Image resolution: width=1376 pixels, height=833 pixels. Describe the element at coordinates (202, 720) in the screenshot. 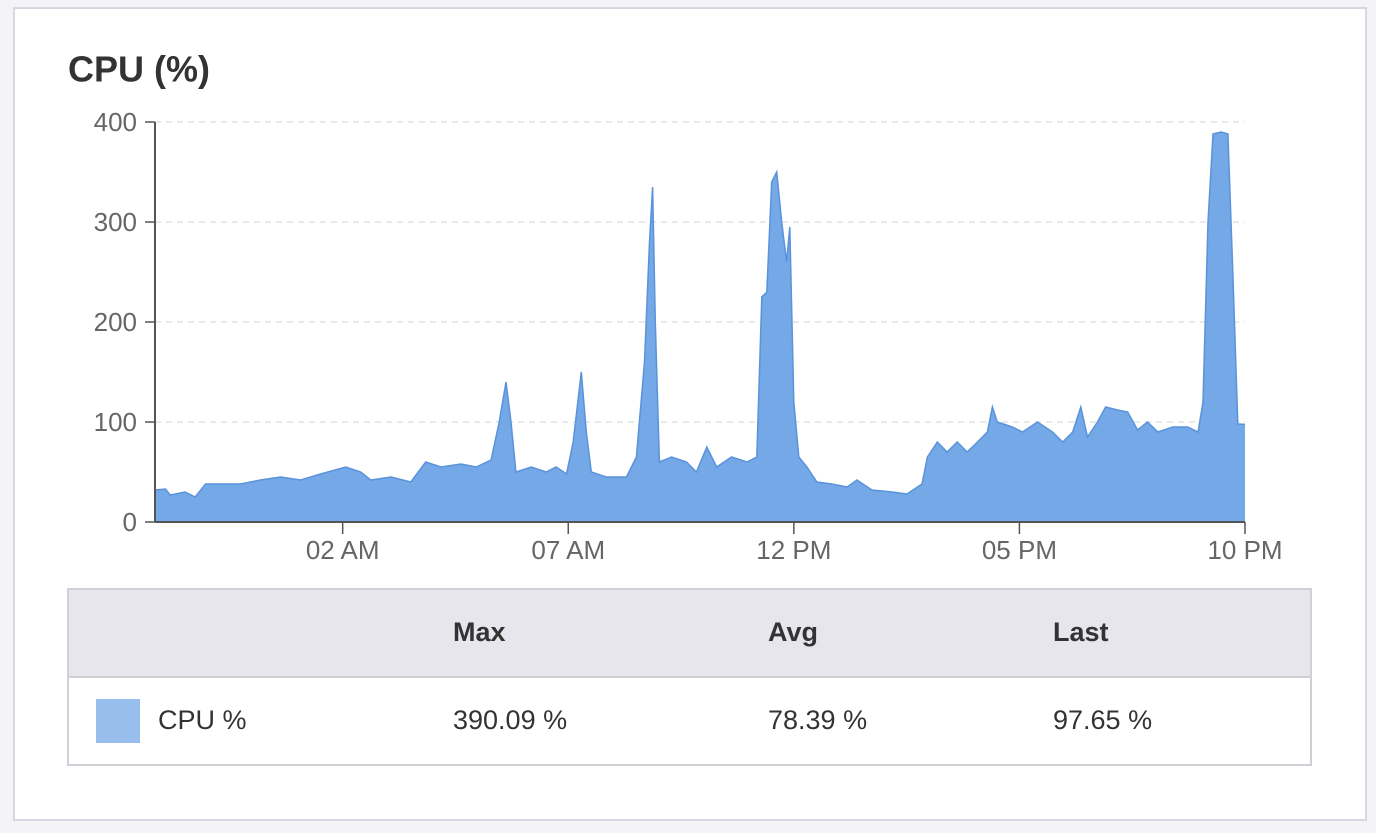

I see `legend-label: CPU %` at that location.